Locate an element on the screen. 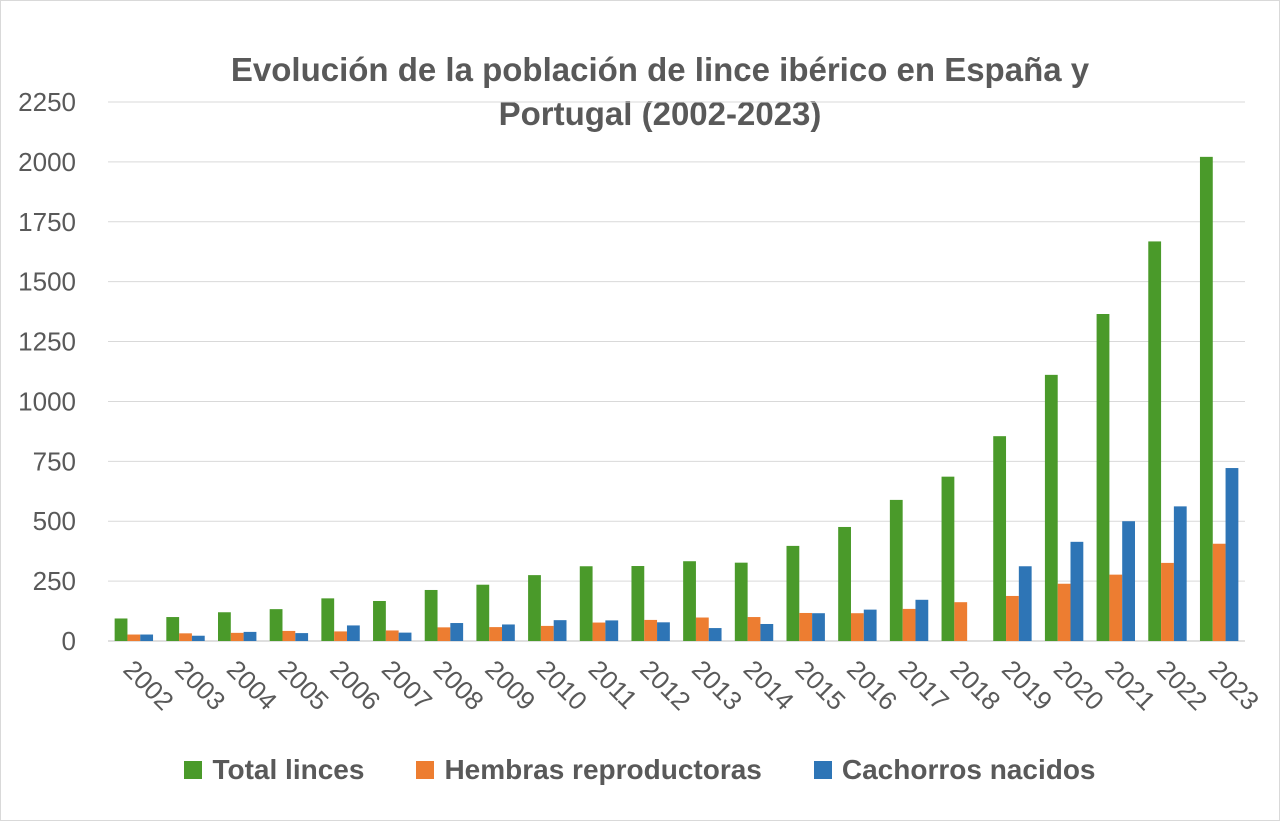 This screenshot has height=821, width=1280. x-tick-label: 2009 is located at coordinates (510, 685).